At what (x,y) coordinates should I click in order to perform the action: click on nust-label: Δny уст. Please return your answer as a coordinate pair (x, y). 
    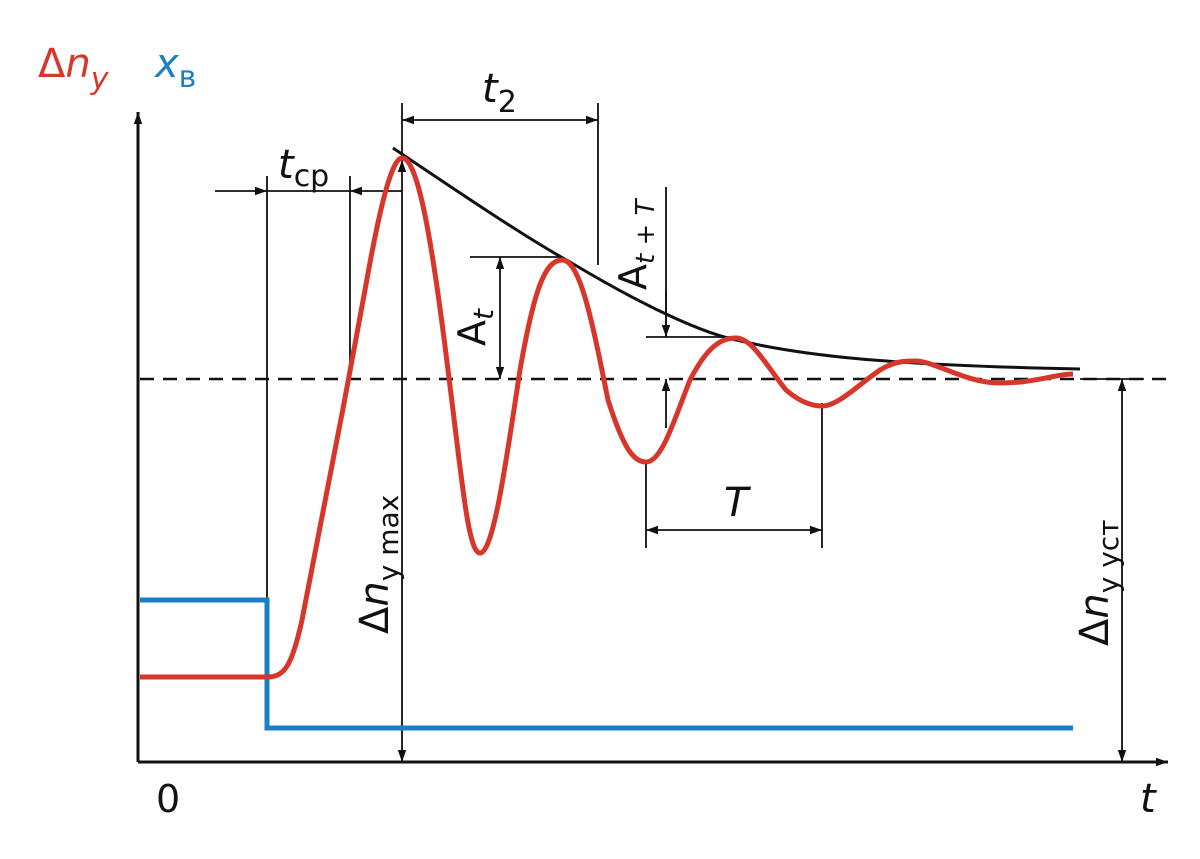
    Looking at the image, I should click on (1098, 583).